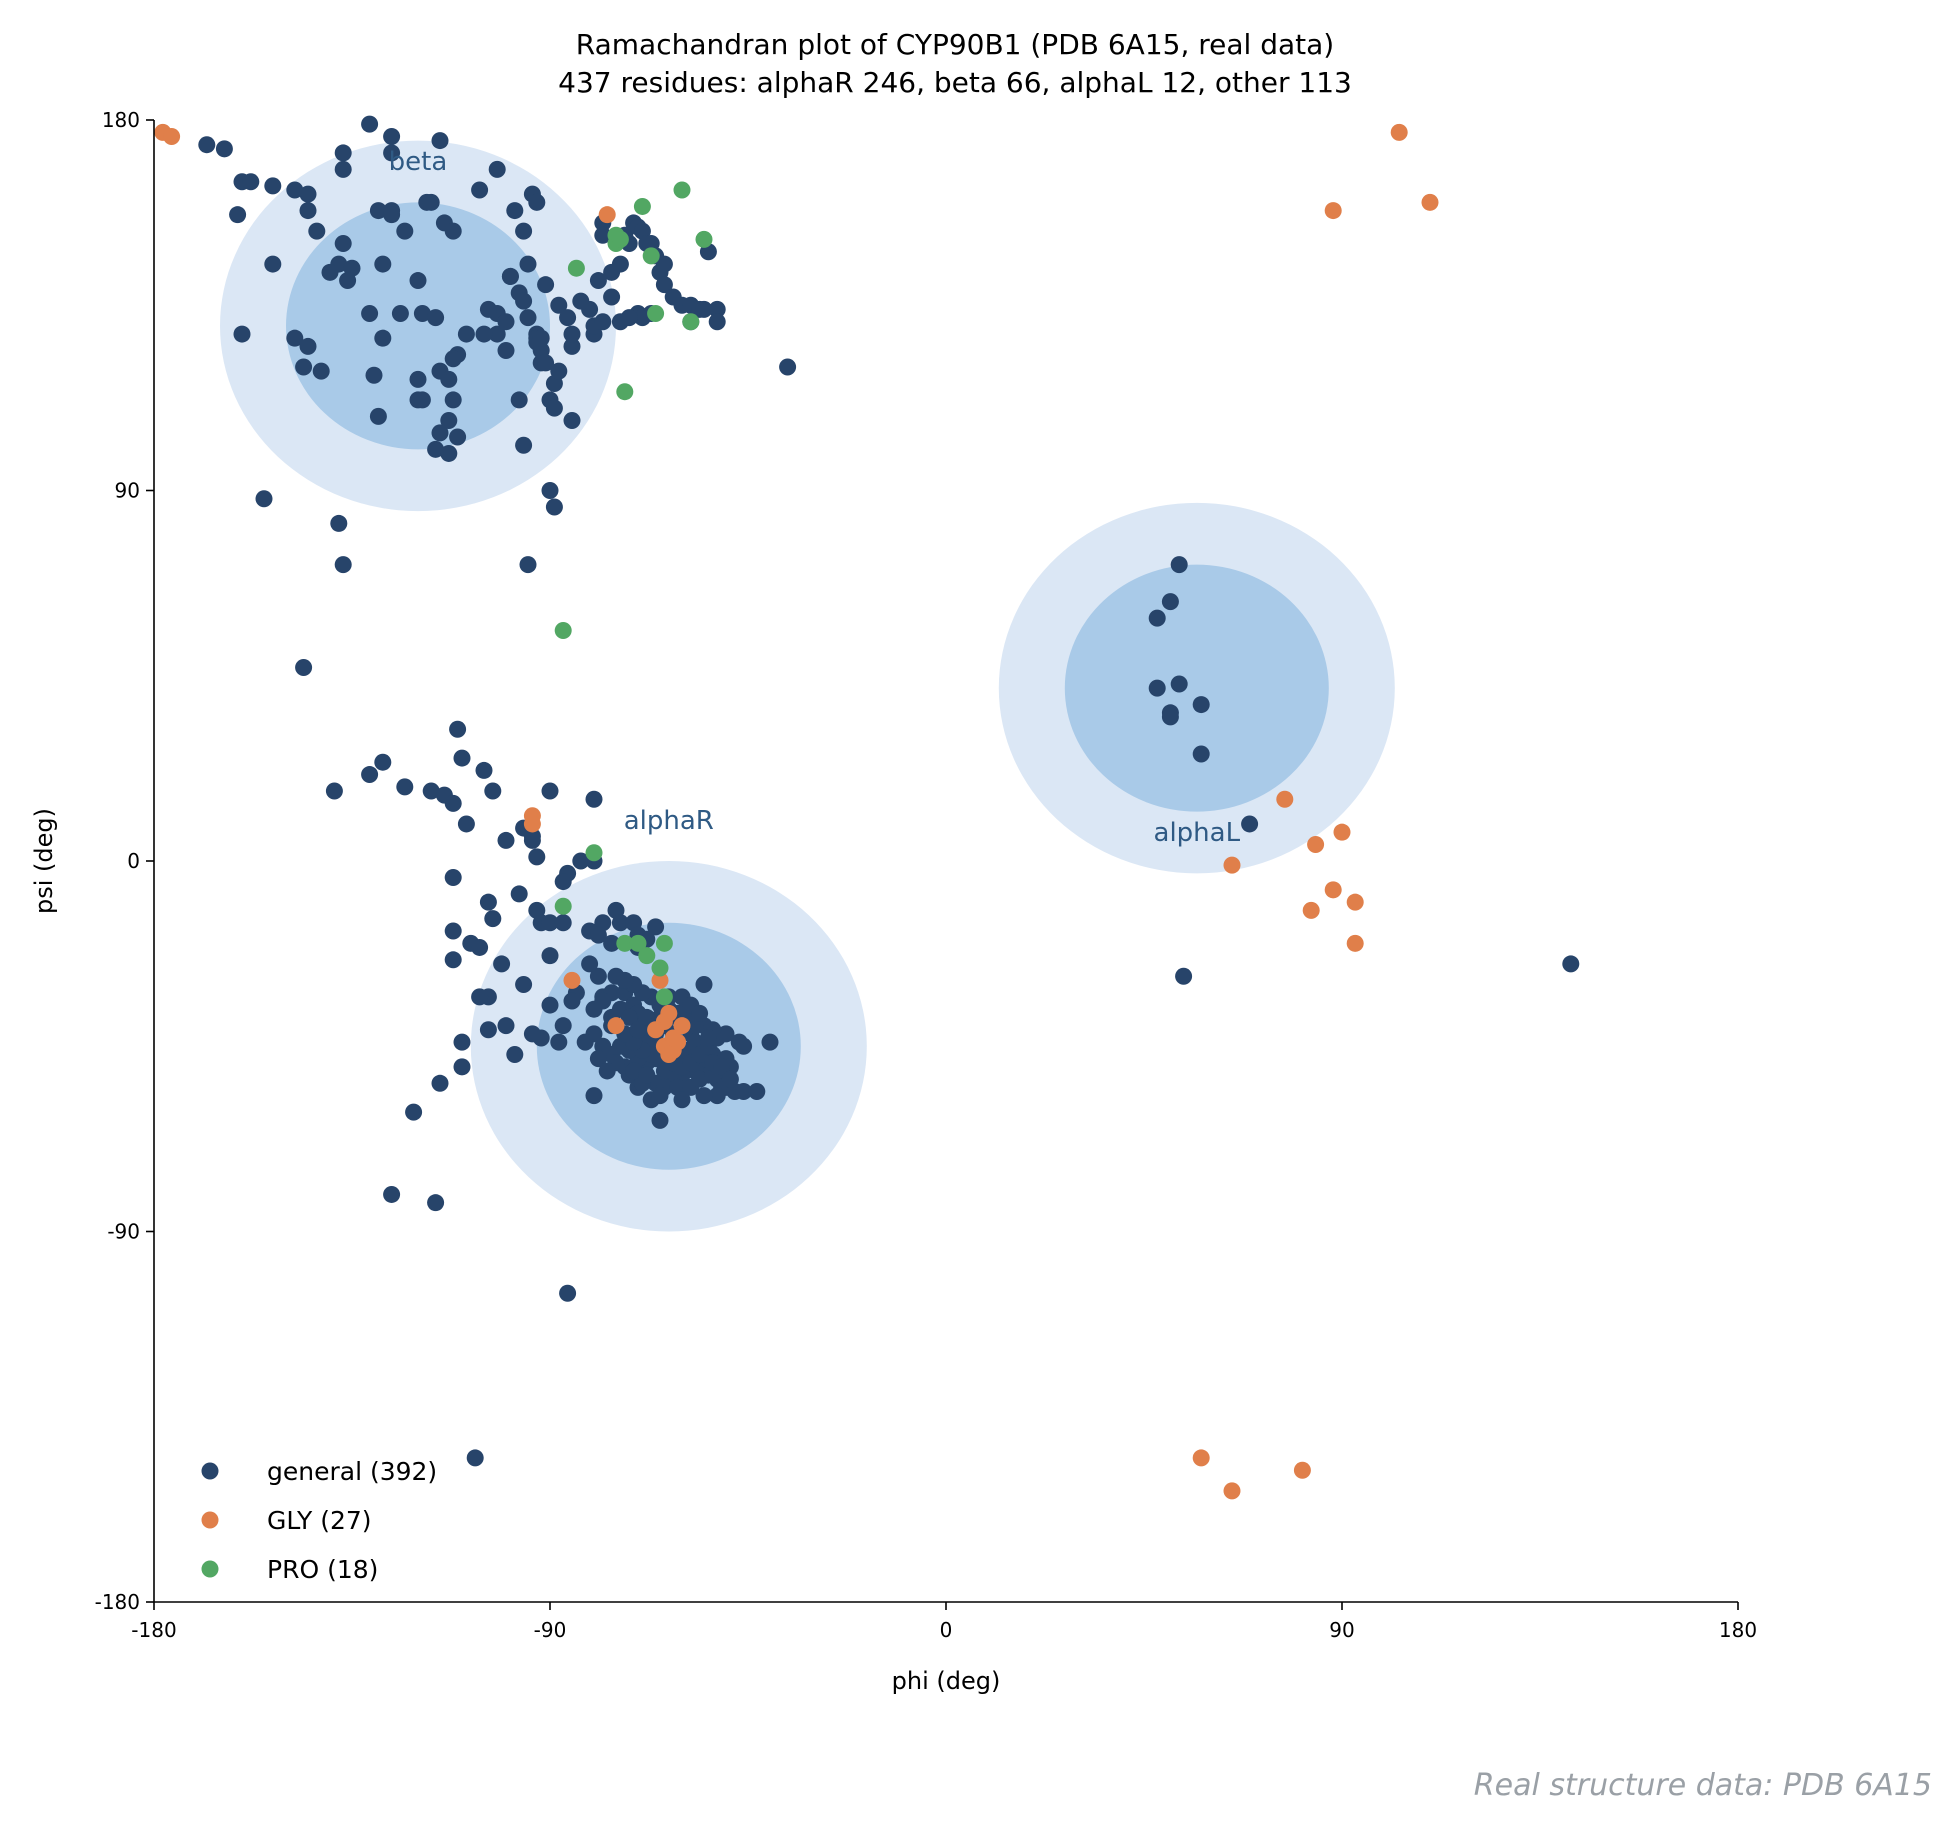 Image resolution: width=1958 pixels, height=1833 pixels. Describe the element at coordinates (633, 593) in the screenshot. I see `series-pro` at that location.